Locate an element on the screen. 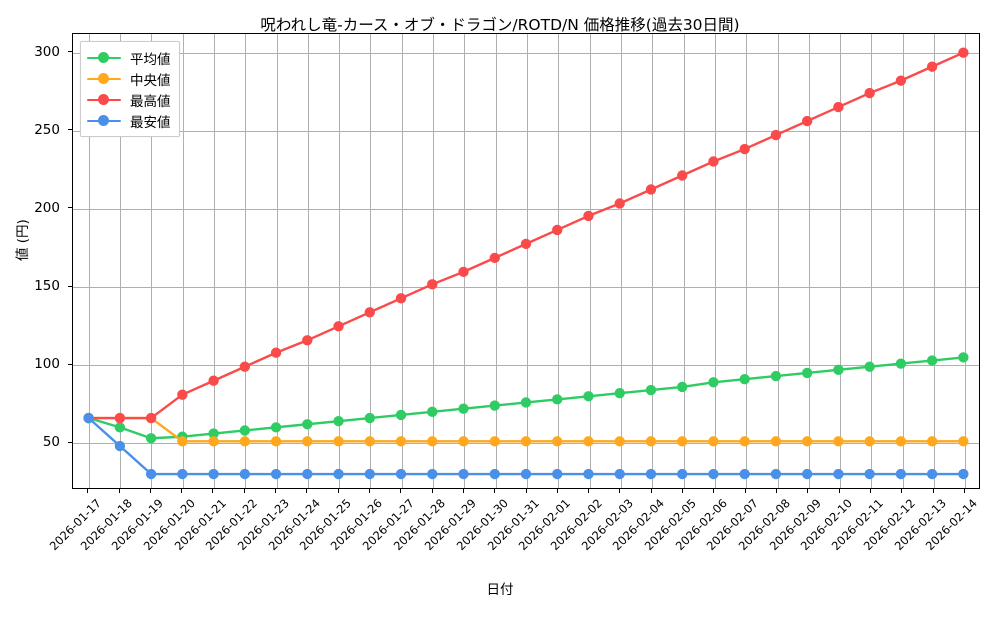 Image resolution: width=1000 pixels, height=619 pixels. legend-item-4: 最安値 is located at coordinates (129, 120).